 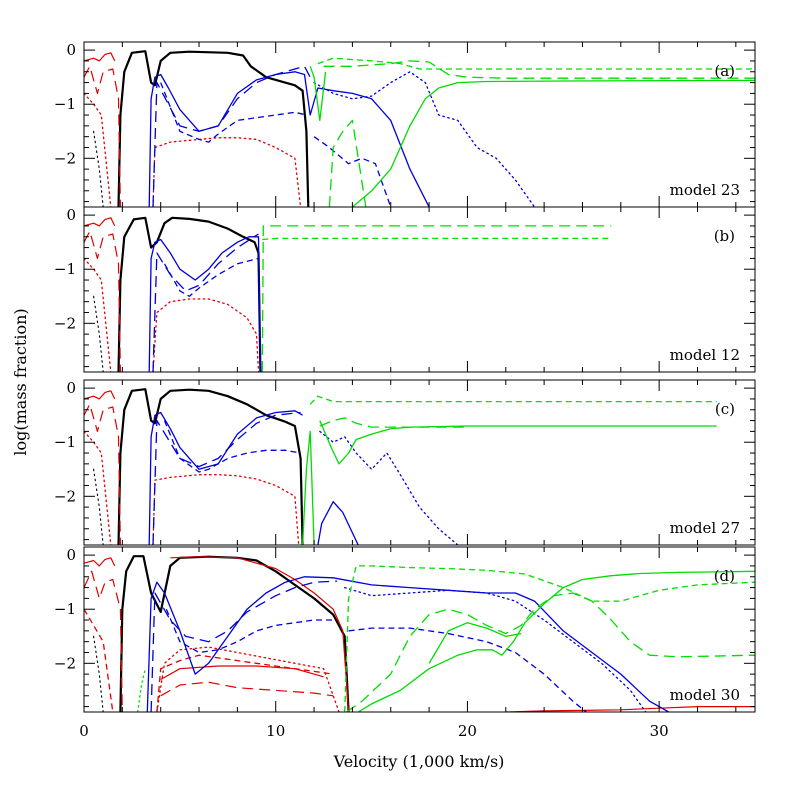 I want to click on panel-tag: (a), so click(x=724, y=71).